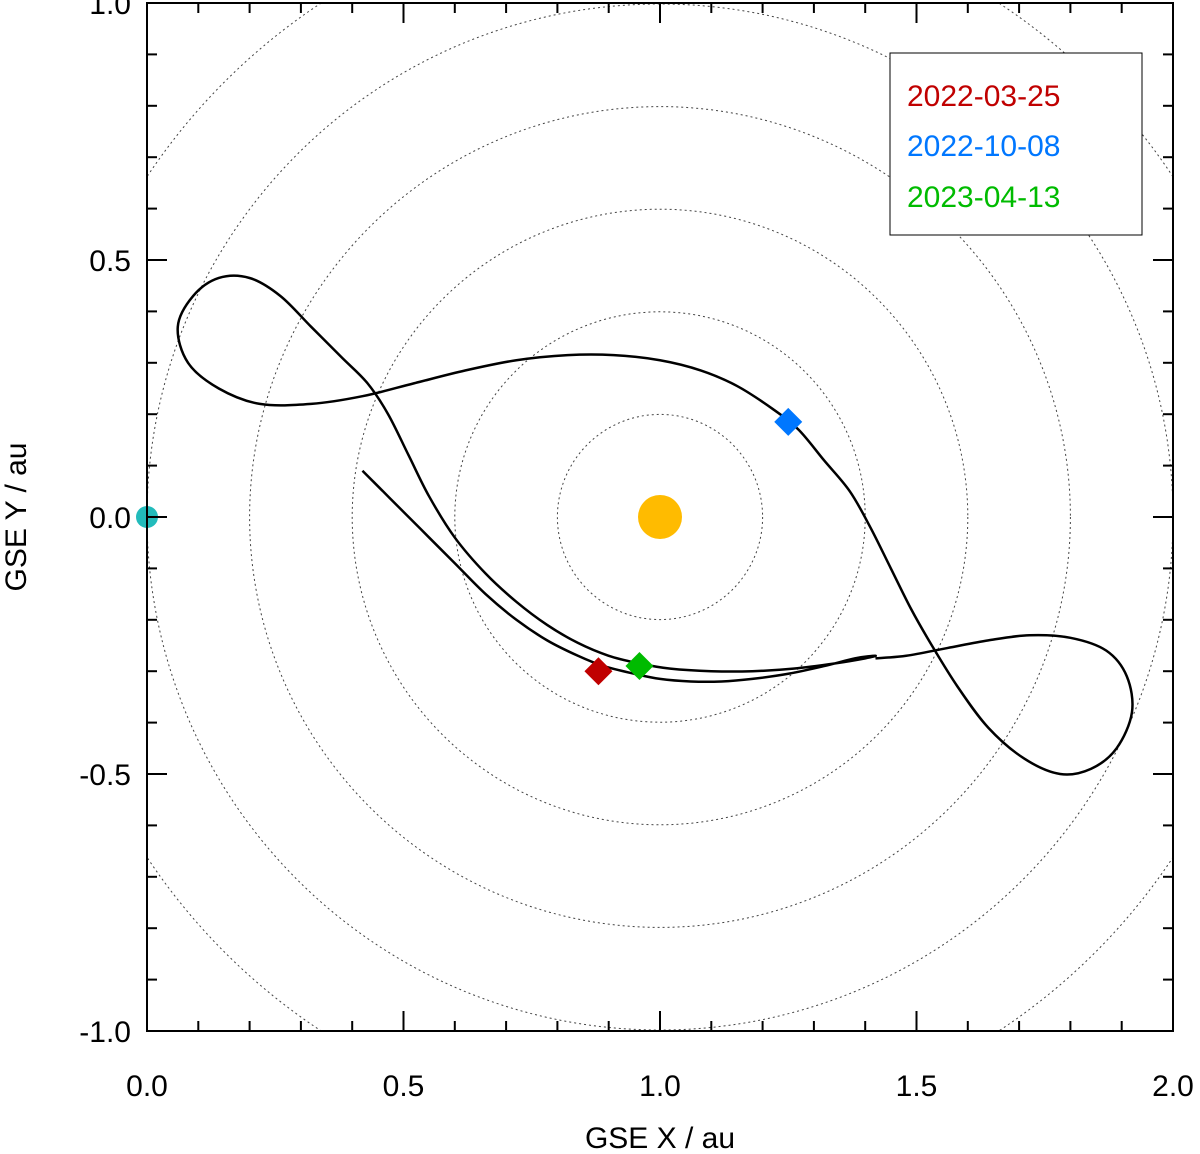 The width and height of the screenshot is (1200, 1154). Describe the element at coordinates (110, 261) in the screenshot. I see `y-tick-label: 0.5` at that location.